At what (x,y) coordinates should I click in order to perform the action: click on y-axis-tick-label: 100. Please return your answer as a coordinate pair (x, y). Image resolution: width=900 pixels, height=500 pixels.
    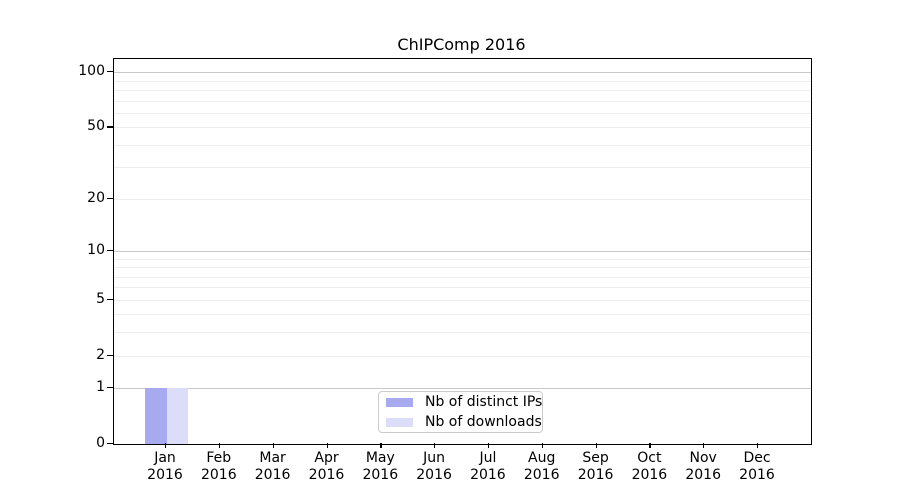
    Looking at the image, I should click on (91, 71).